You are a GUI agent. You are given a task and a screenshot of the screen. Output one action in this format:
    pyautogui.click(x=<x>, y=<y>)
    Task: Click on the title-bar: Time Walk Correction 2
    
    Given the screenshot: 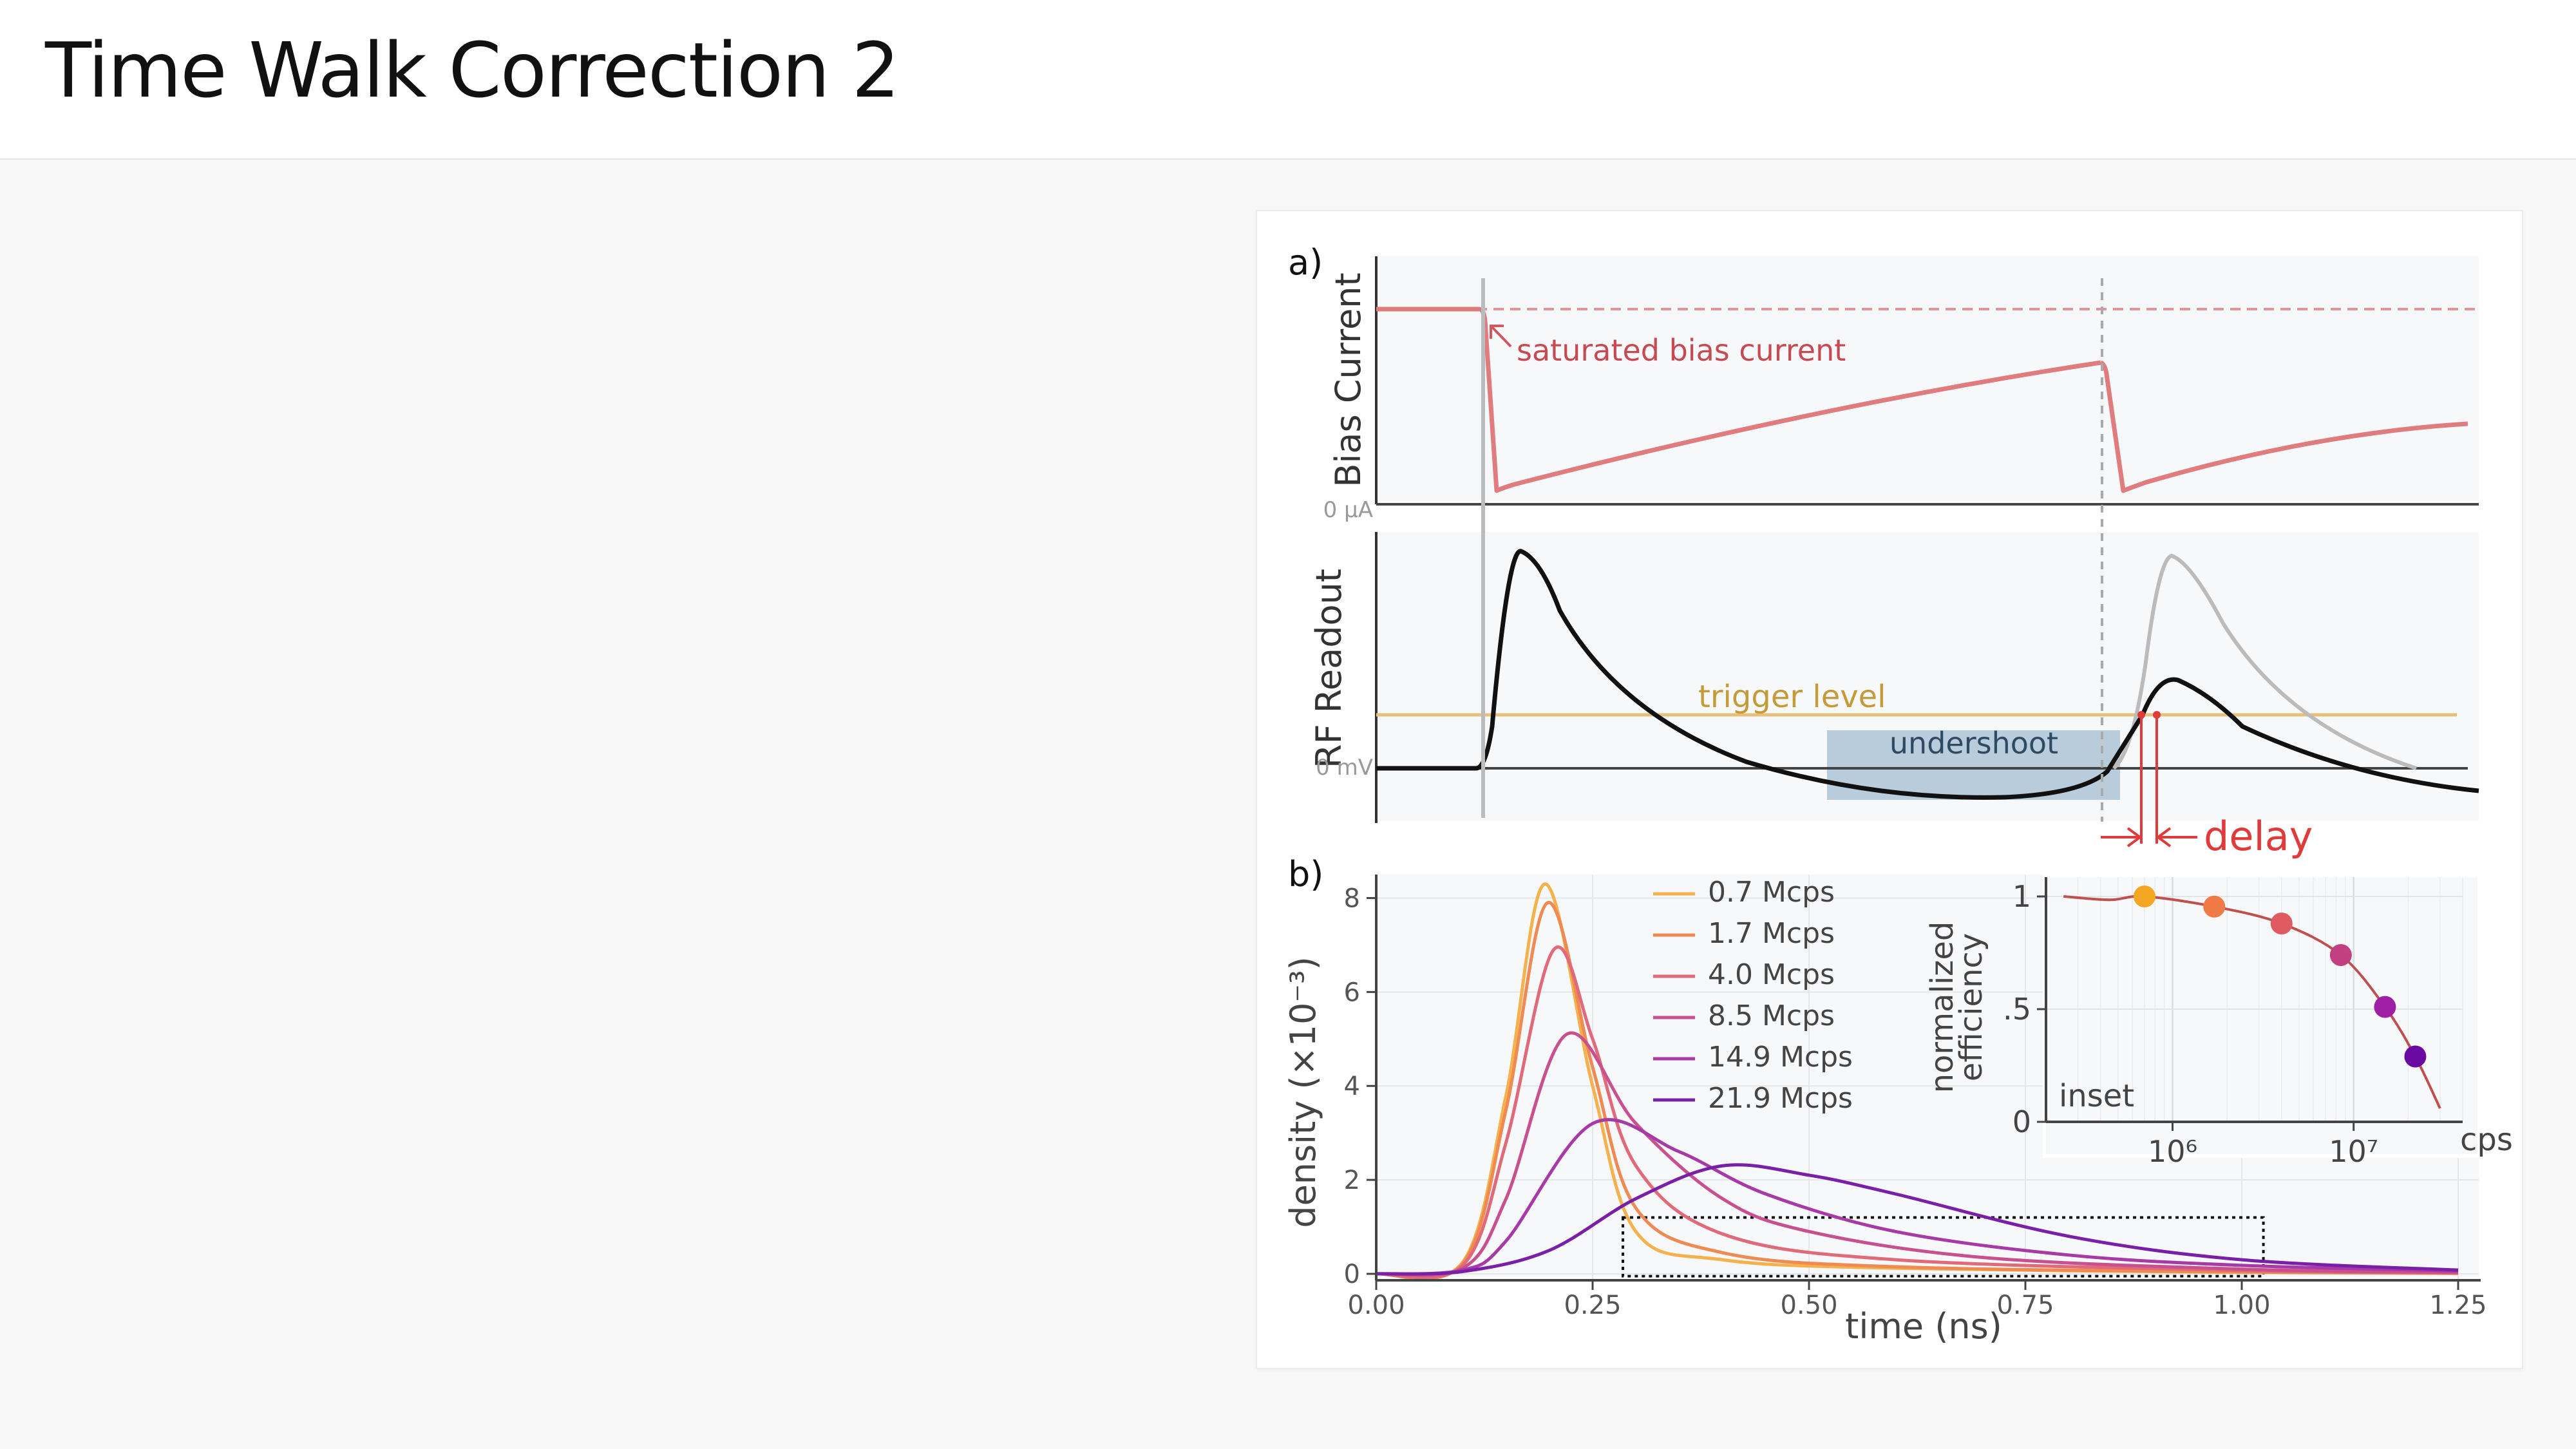 What is the action you would take?
    pyautogui.click(x=1288, y=80)
    